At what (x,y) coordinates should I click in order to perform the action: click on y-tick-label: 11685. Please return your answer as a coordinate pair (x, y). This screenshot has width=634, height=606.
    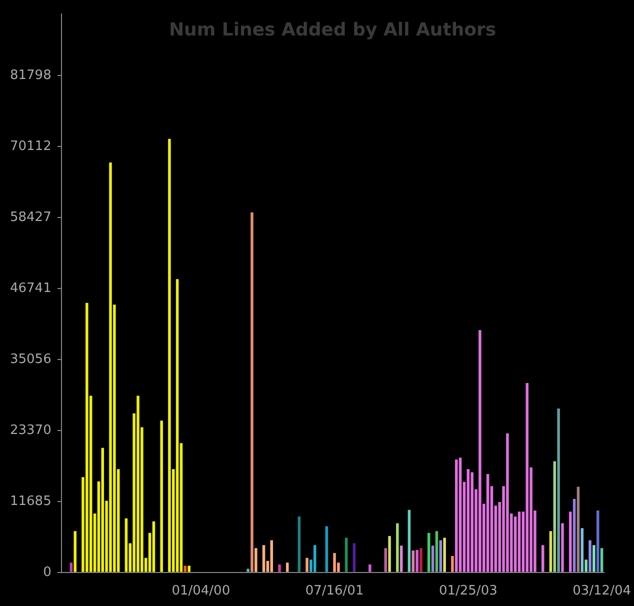
    Looking at the image, I should click on (31, 501).